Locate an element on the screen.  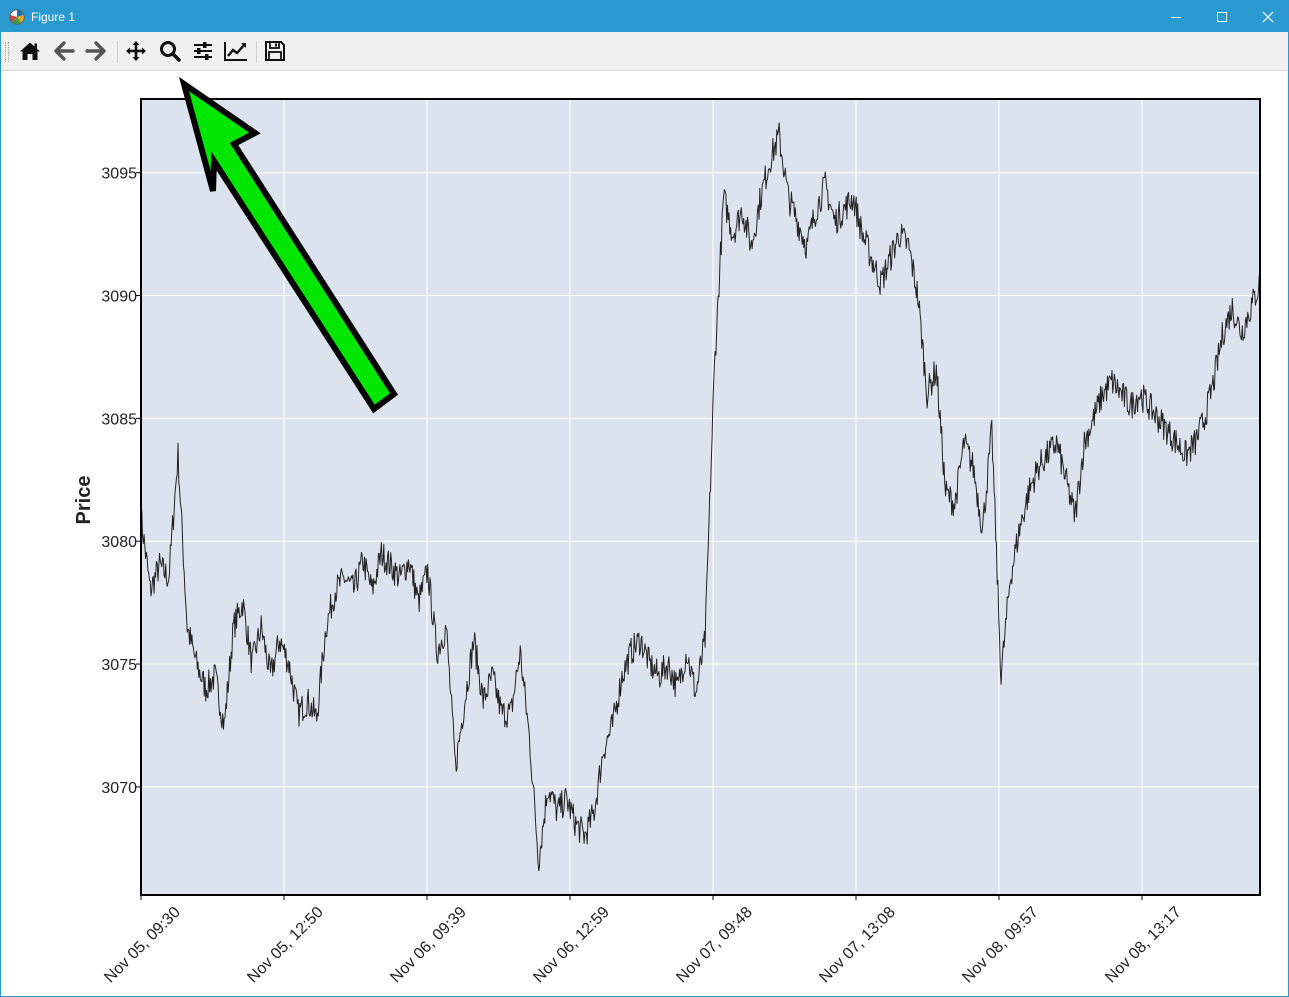
save-button is located at coordinates (275, 51).